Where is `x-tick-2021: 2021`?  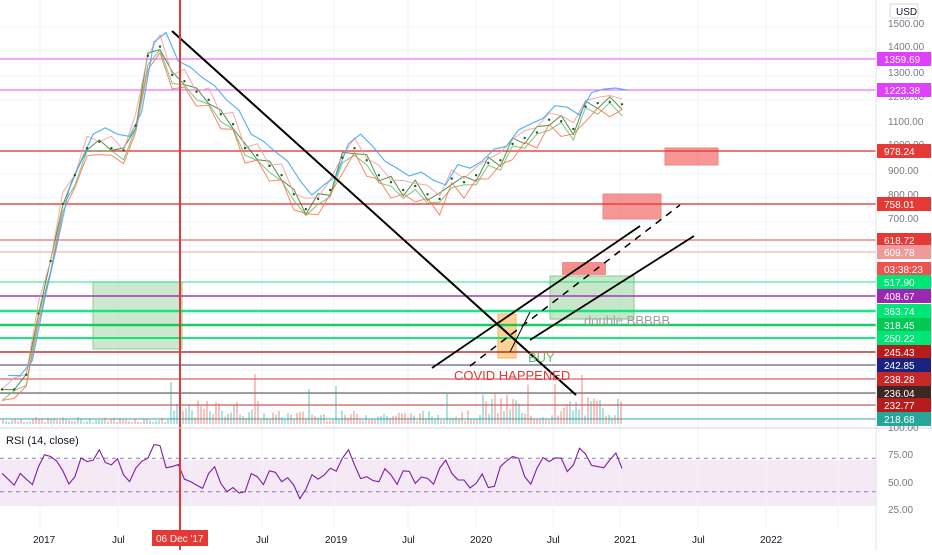 x-tick-2021: 2021 is located at coordinates (625, 540).